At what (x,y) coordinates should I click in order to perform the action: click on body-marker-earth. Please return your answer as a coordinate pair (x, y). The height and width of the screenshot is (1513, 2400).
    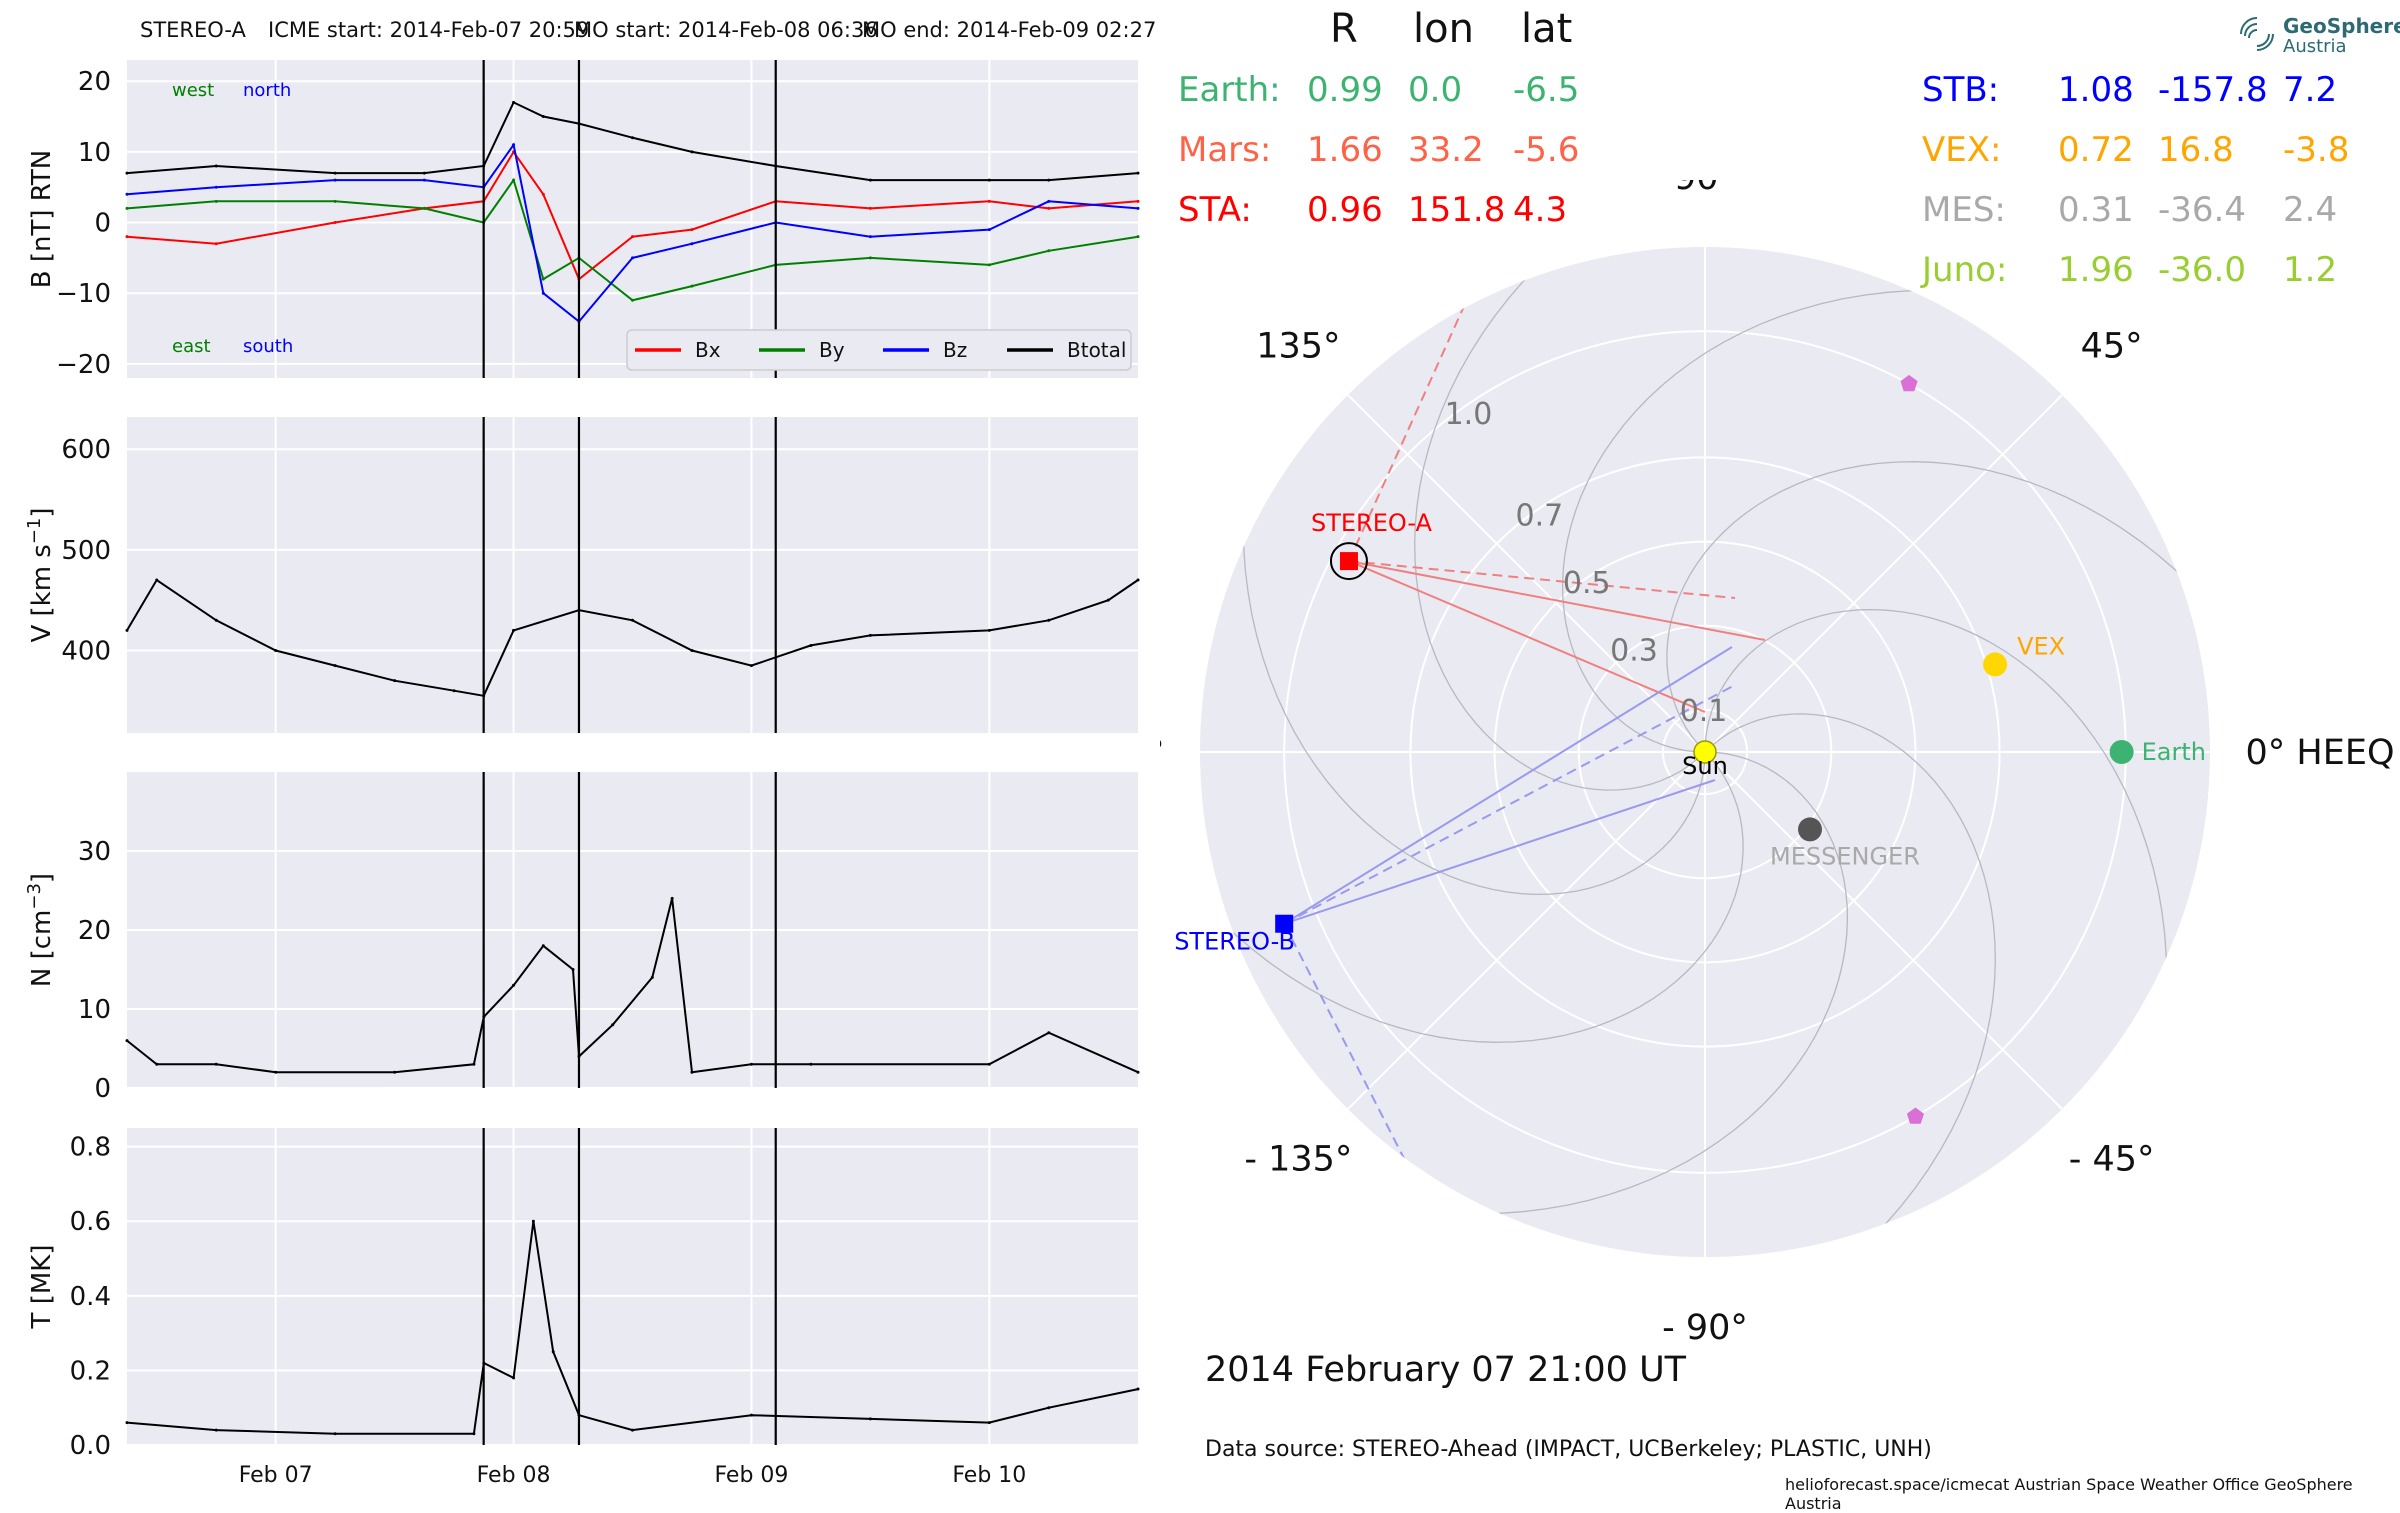
    Looking at the image, I should click on (2121, 752).